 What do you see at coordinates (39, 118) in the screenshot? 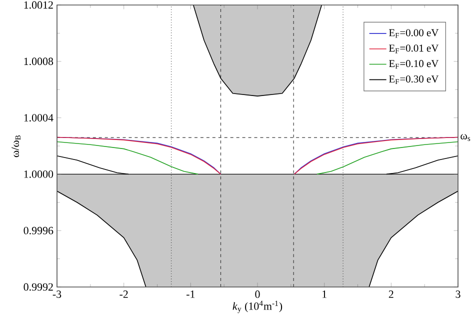
I see `y-tick-label: 1.0004` at bounding box center [39, 118].